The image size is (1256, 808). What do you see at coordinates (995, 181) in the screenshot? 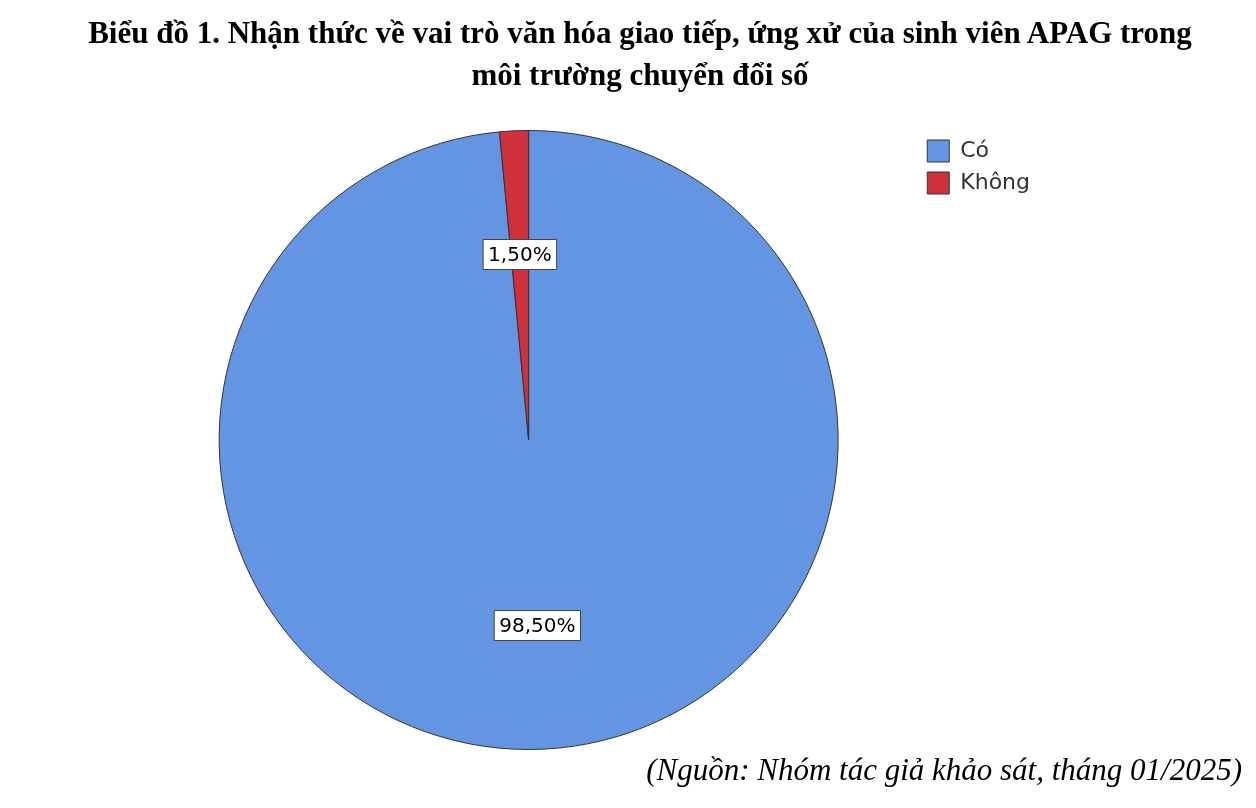
I see `legend-label: Không` at bounding box center [995, 181].